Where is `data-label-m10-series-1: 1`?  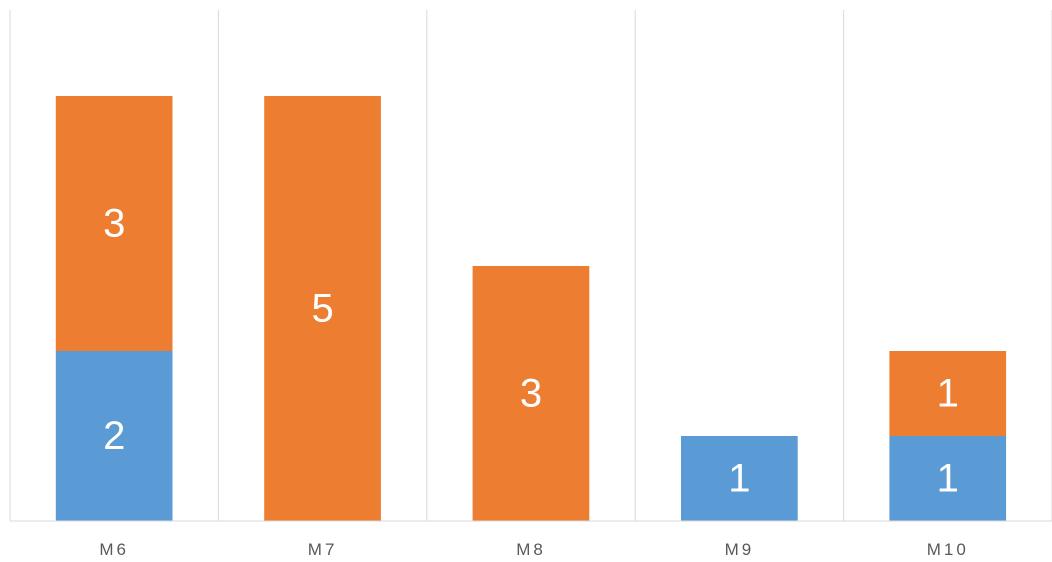 data-label-m10-series-1: 1 is located at coordinates (948, 479).